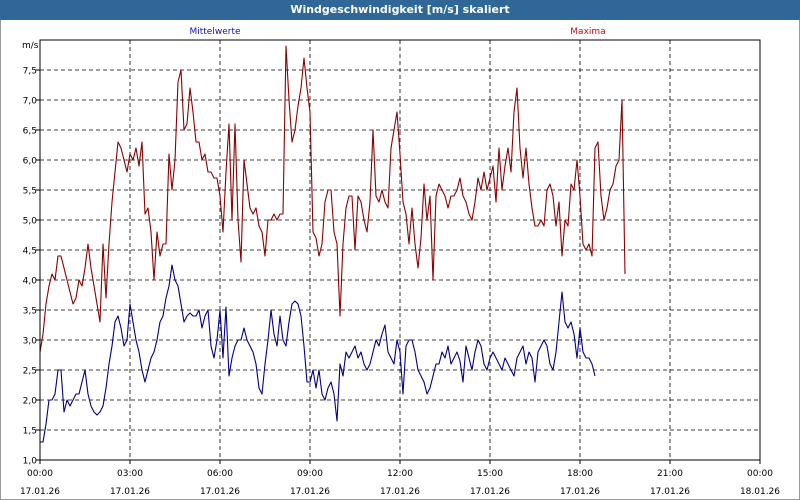  I want to click on y-tick-label: 4,5, so click(30, 252).